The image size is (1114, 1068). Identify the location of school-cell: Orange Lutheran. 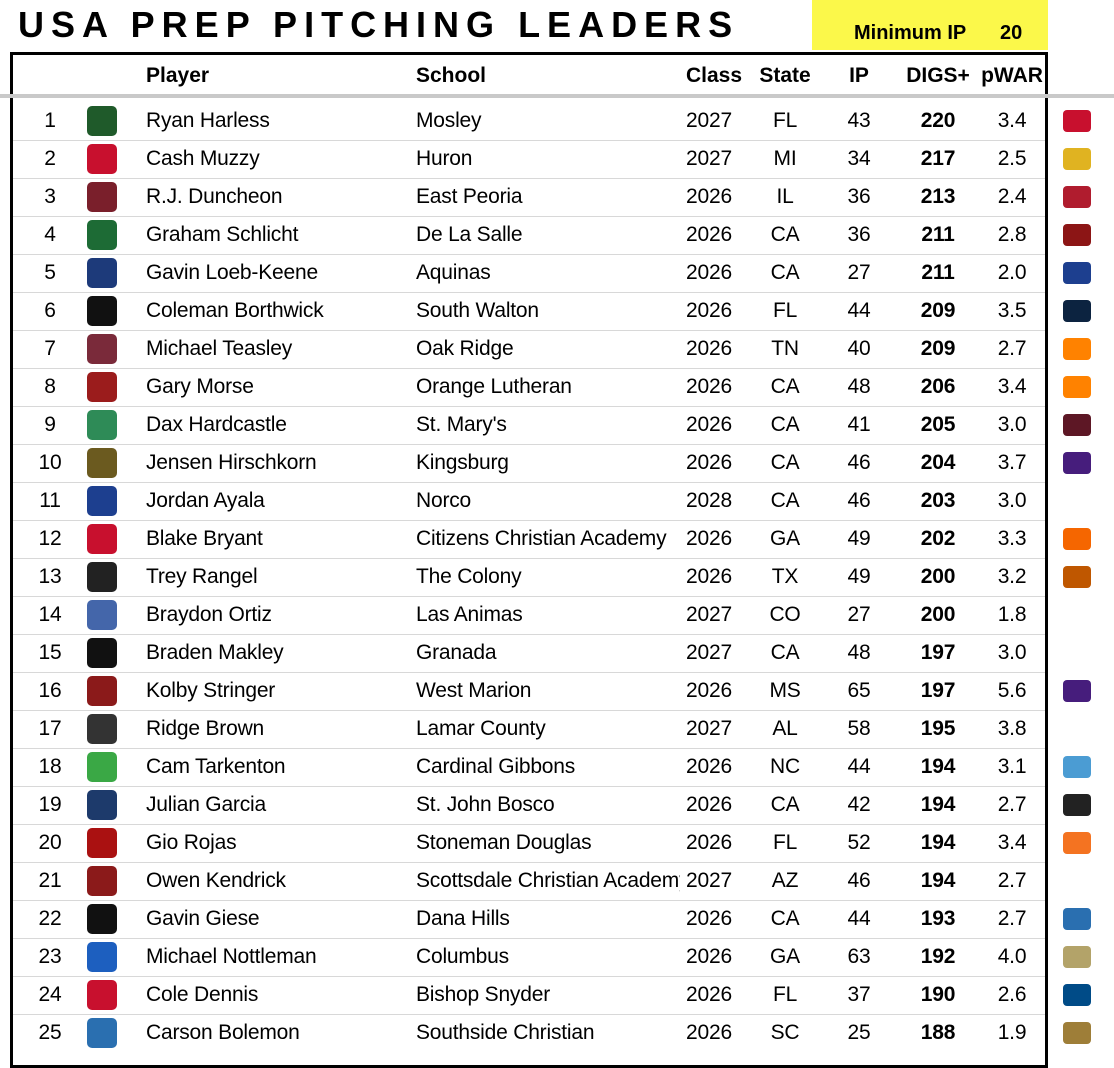
(494, 386).